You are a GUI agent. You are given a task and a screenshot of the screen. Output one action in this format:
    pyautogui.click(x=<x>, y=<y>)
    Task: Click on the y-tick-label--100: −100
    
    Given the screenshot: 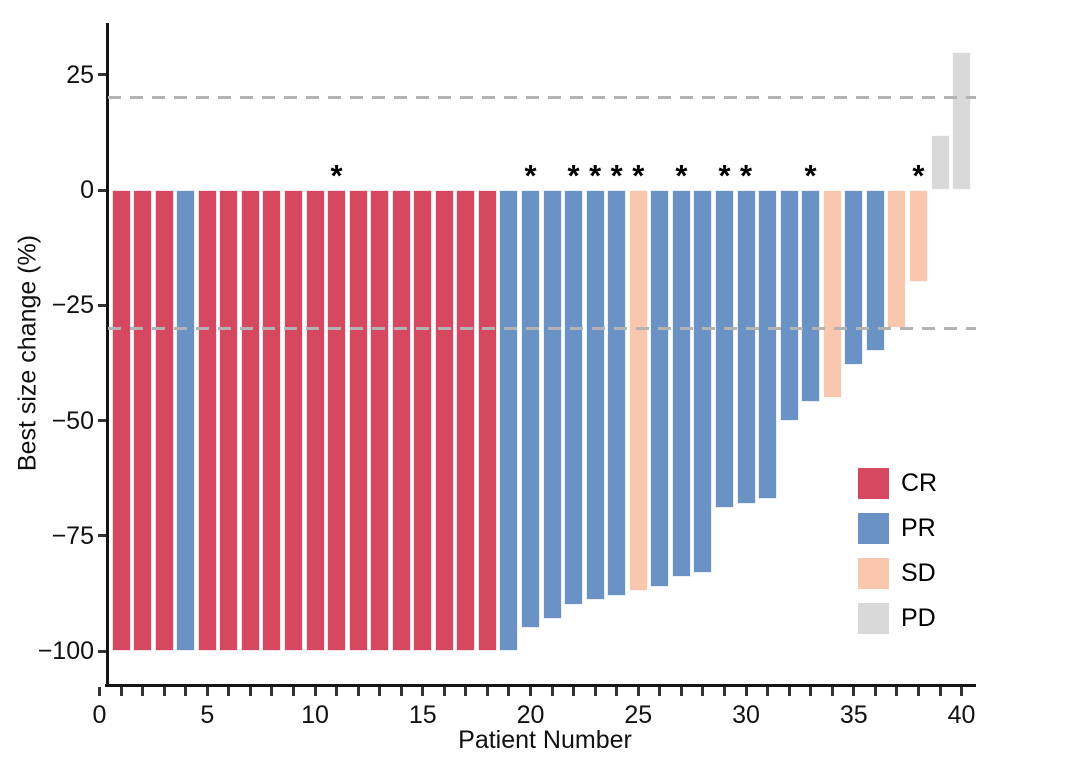 What is the action you would take?
    pyautogui.click(x=65, y=651)
    